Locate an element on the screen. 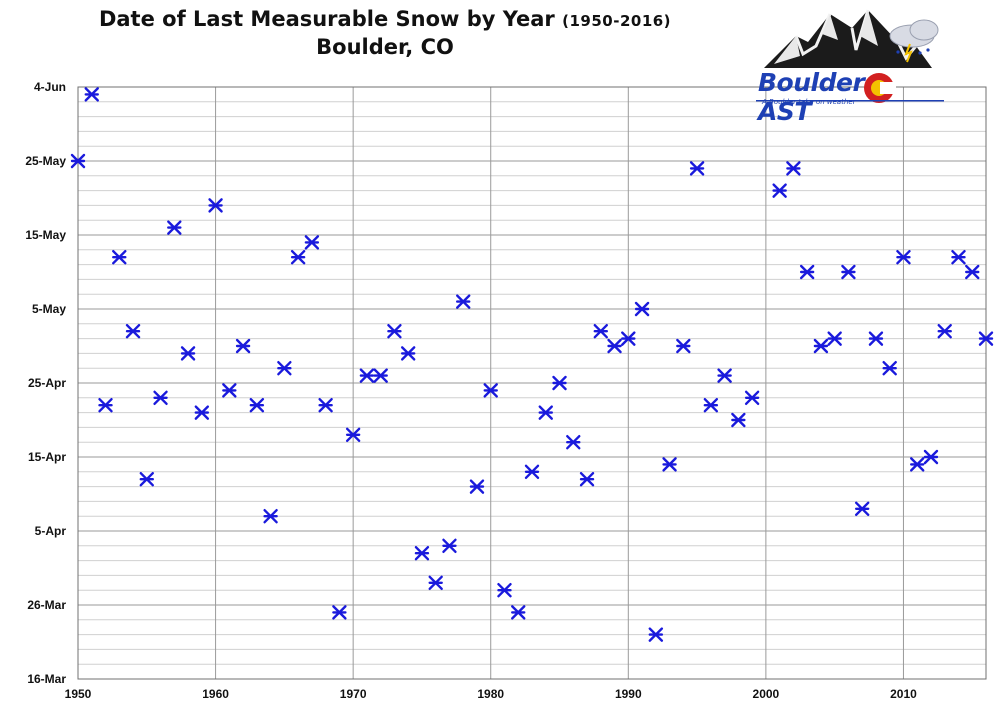 The image size is (1000, 711). x-tick-label: 1960 is located at coordinates (215, 694).